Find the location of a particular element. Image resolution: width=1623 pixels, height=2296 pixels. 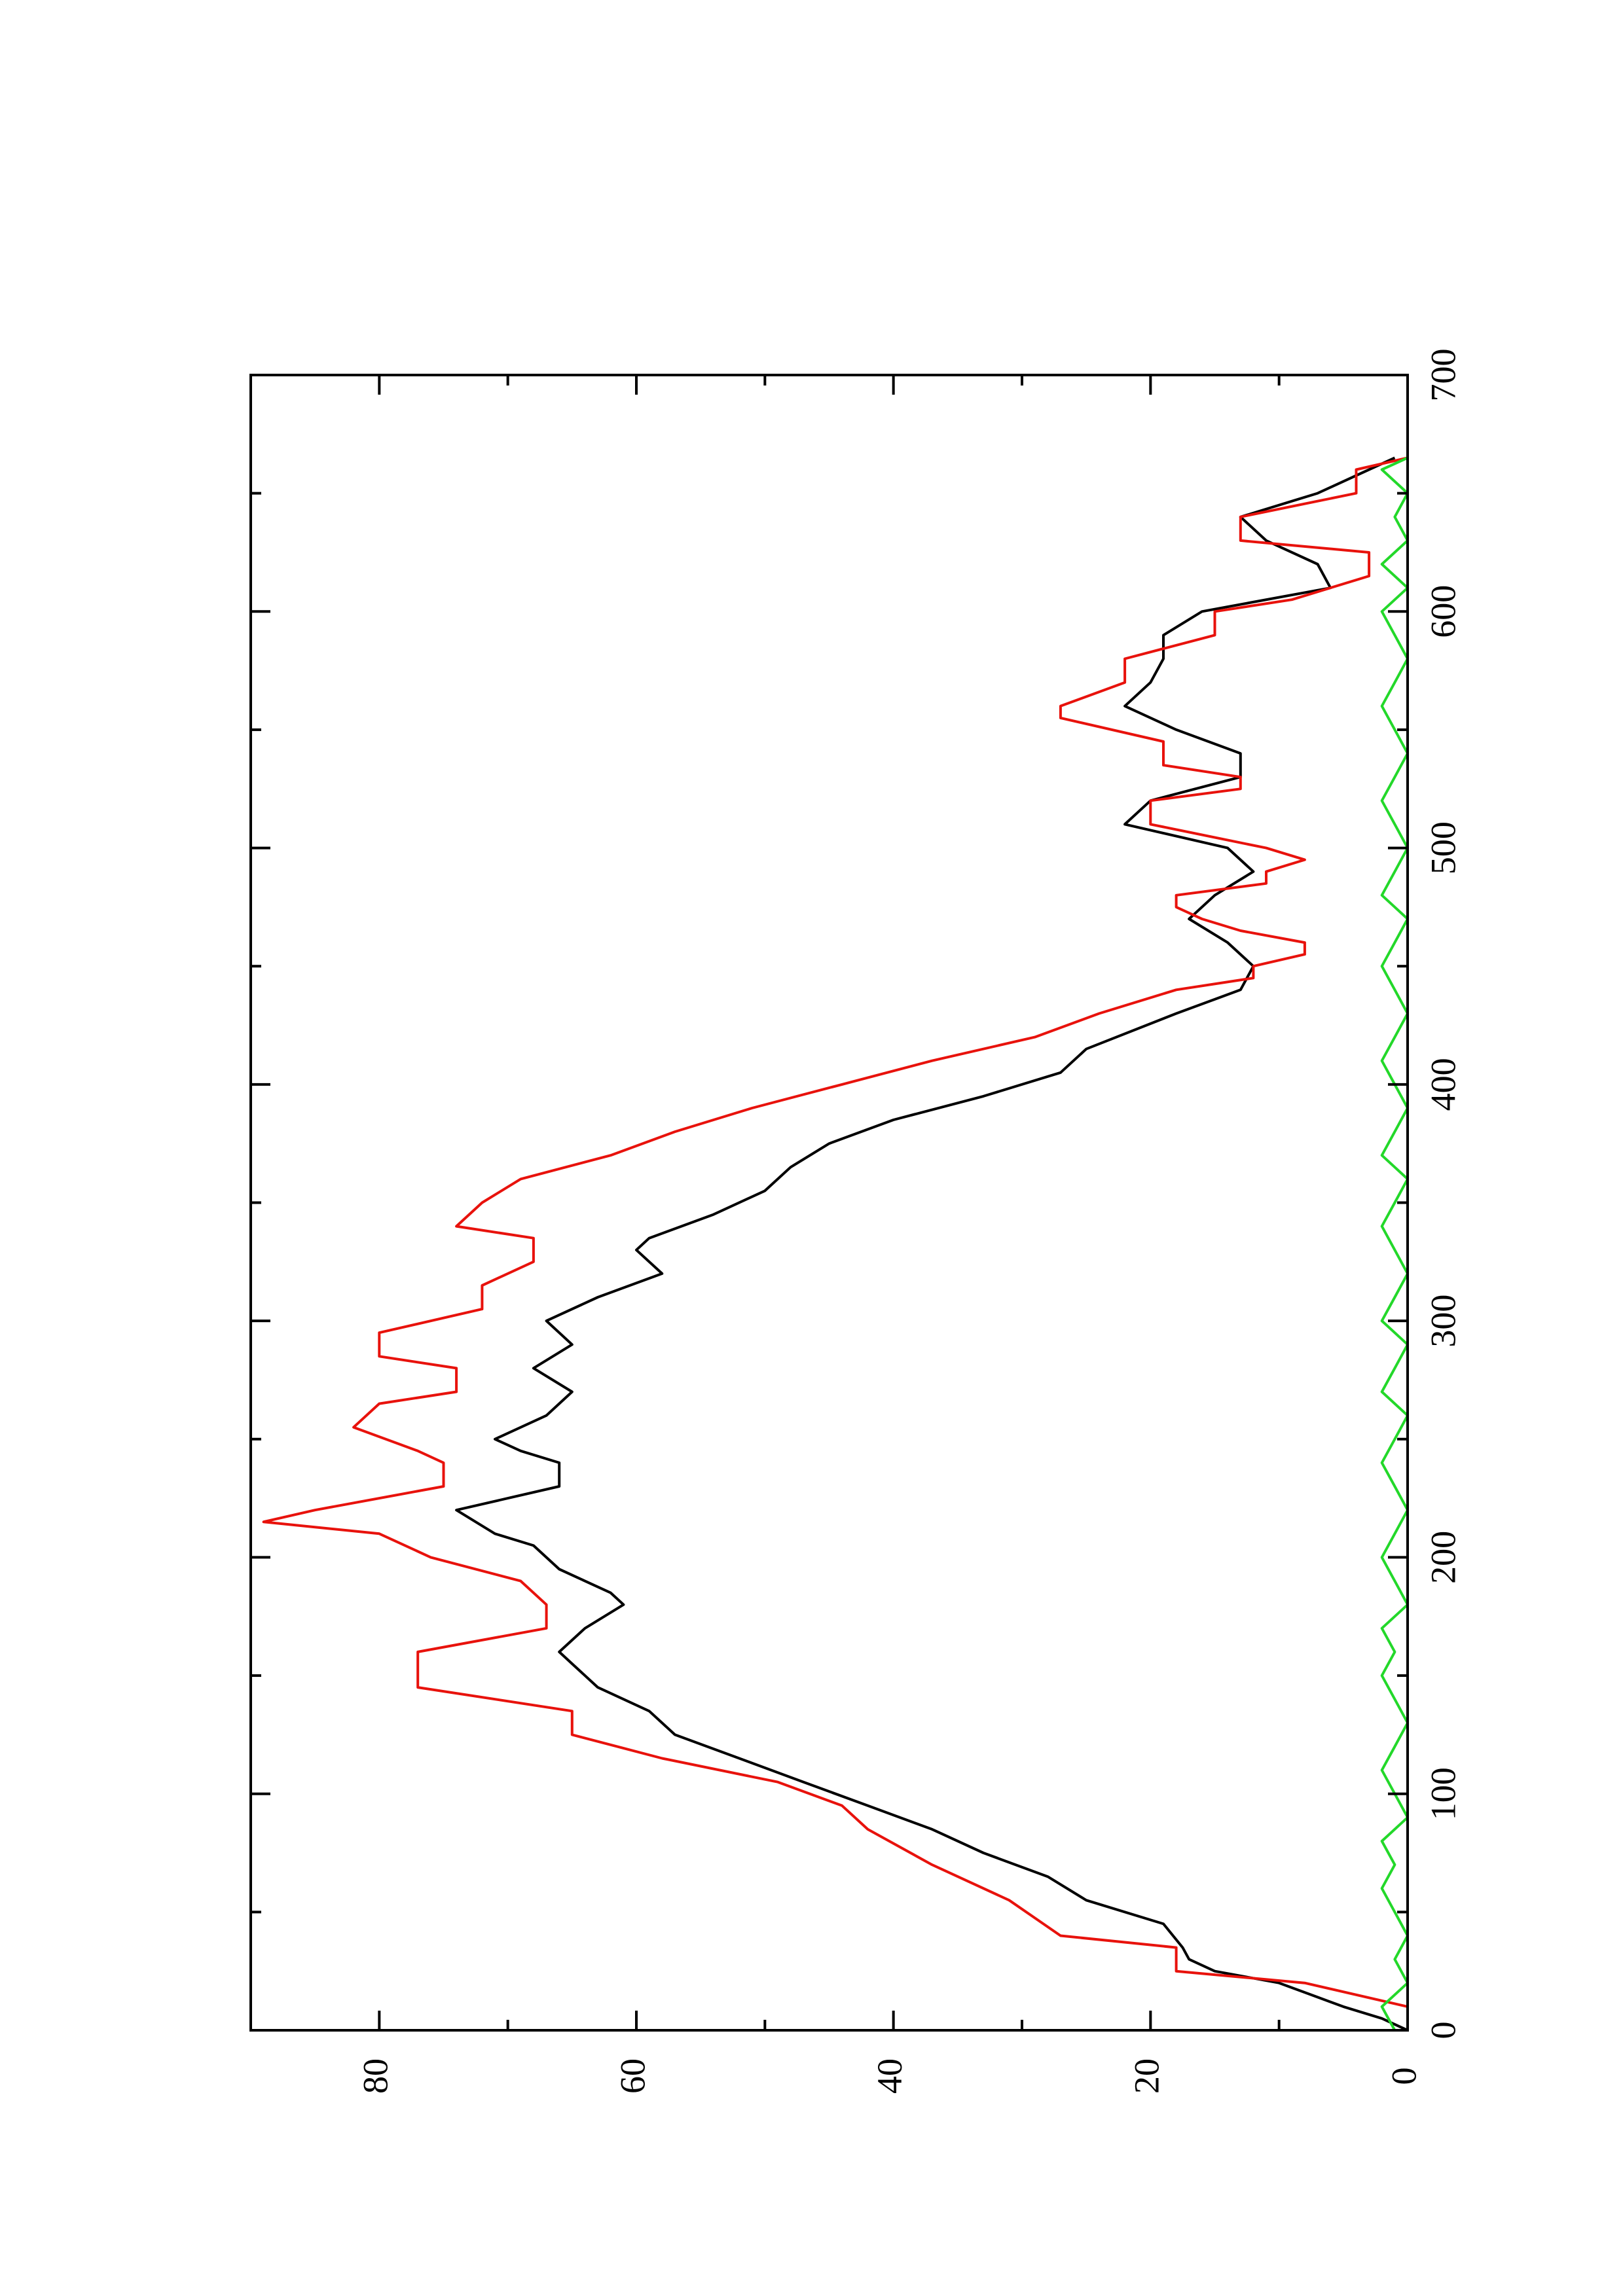

x-tick-label: 100 is located at coordinates (1443, 1794).